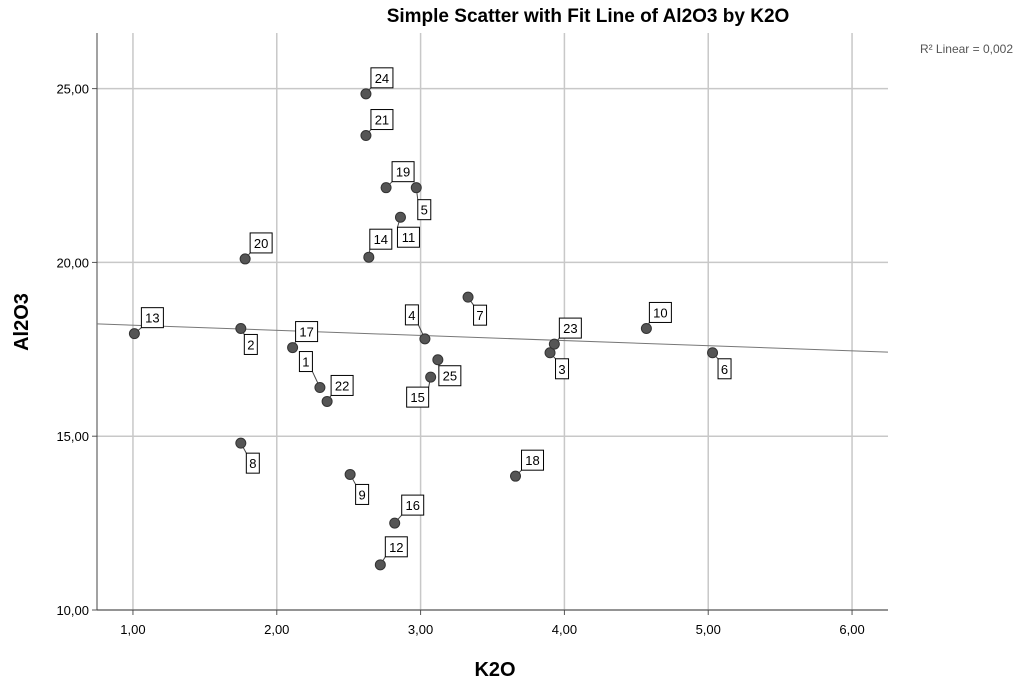  I want to click on point-20: 20, so click(256, 248).